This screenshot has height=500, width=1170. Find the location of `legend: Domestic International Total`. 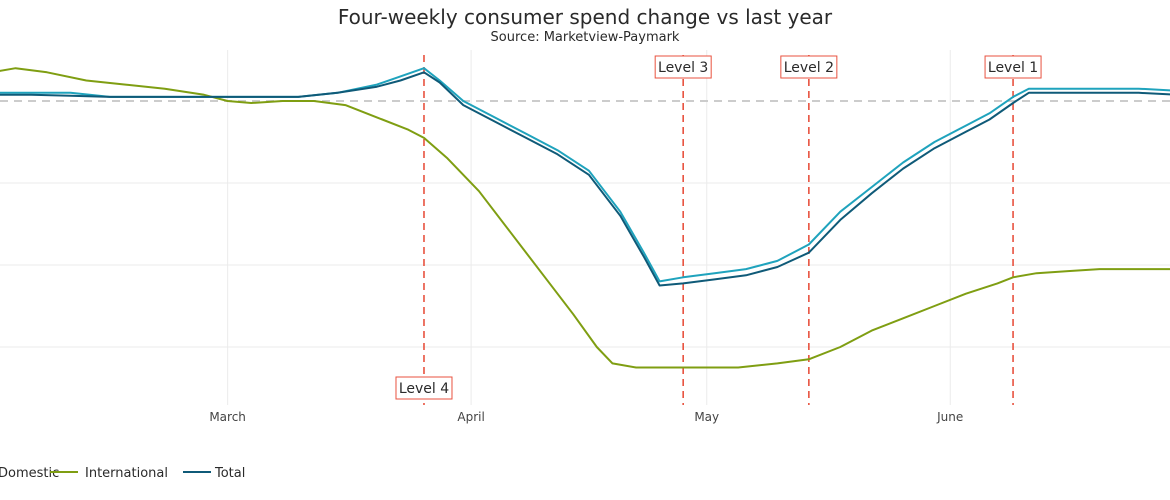

legend: Domestic International Total is located at coordinates (122, 473).